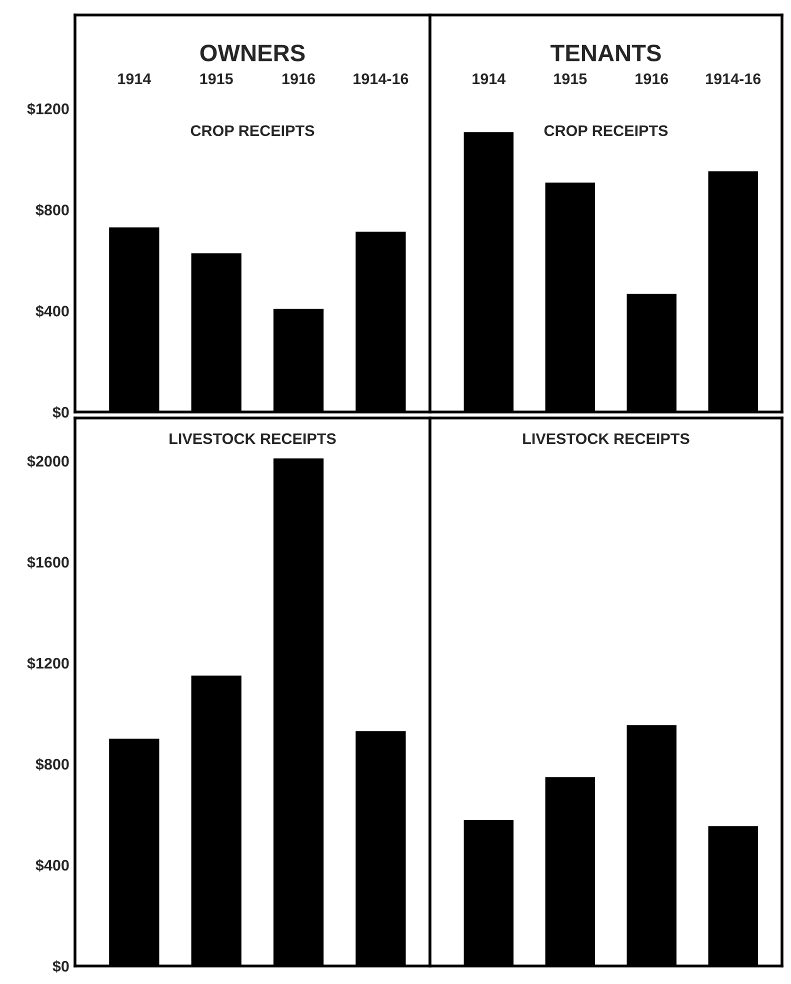 This screenshot has height=984, width=791. I want to click on text: TENANTS, so click(605, 53).